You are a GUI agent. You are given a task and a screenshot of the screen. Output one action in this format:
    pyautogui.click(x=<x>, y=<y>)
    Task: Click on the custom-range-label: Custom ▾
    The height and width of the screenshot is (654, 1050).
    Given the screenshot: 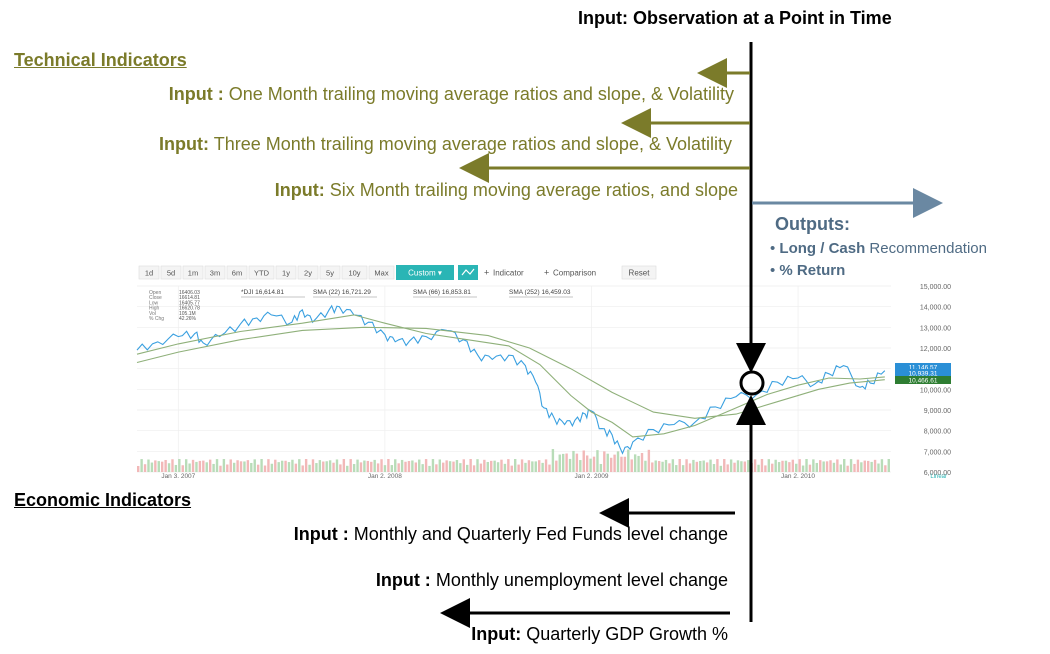 What is the action you would take?
    pyautogui.click(x=425, y=273)
    